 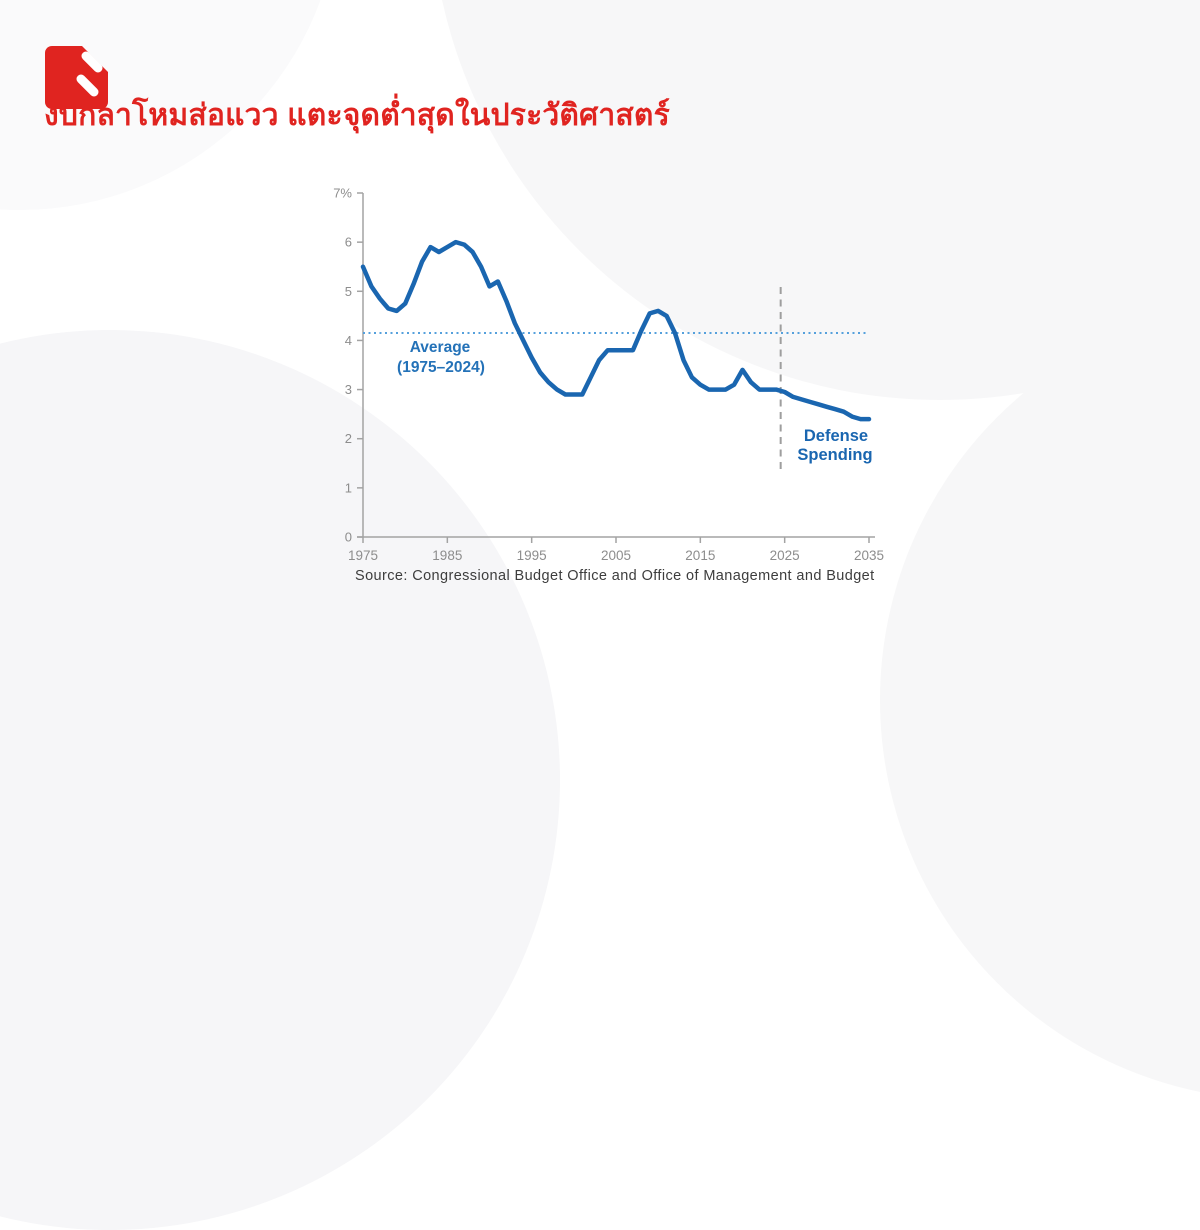 I want to click on chart-axes: 0 1 2 3 4 5 6 7% 1975 1985 1995 2005 2015 2025 2035, so click(x=608, y=375).